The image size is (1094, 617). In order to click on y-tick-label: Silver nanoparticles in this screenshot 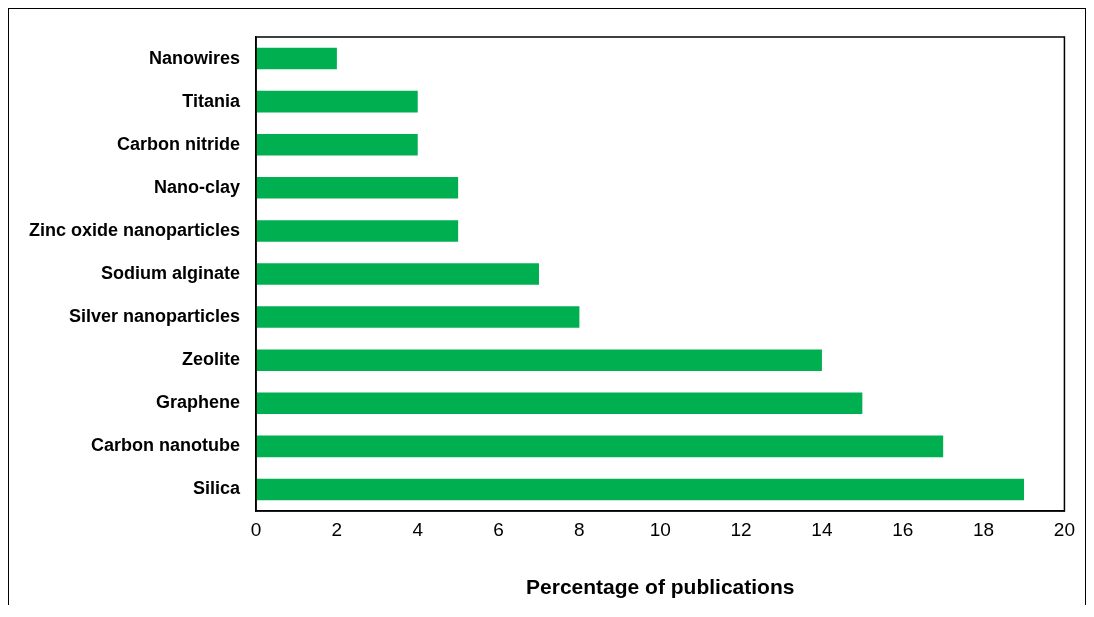, I will do `click(154, 316)`.